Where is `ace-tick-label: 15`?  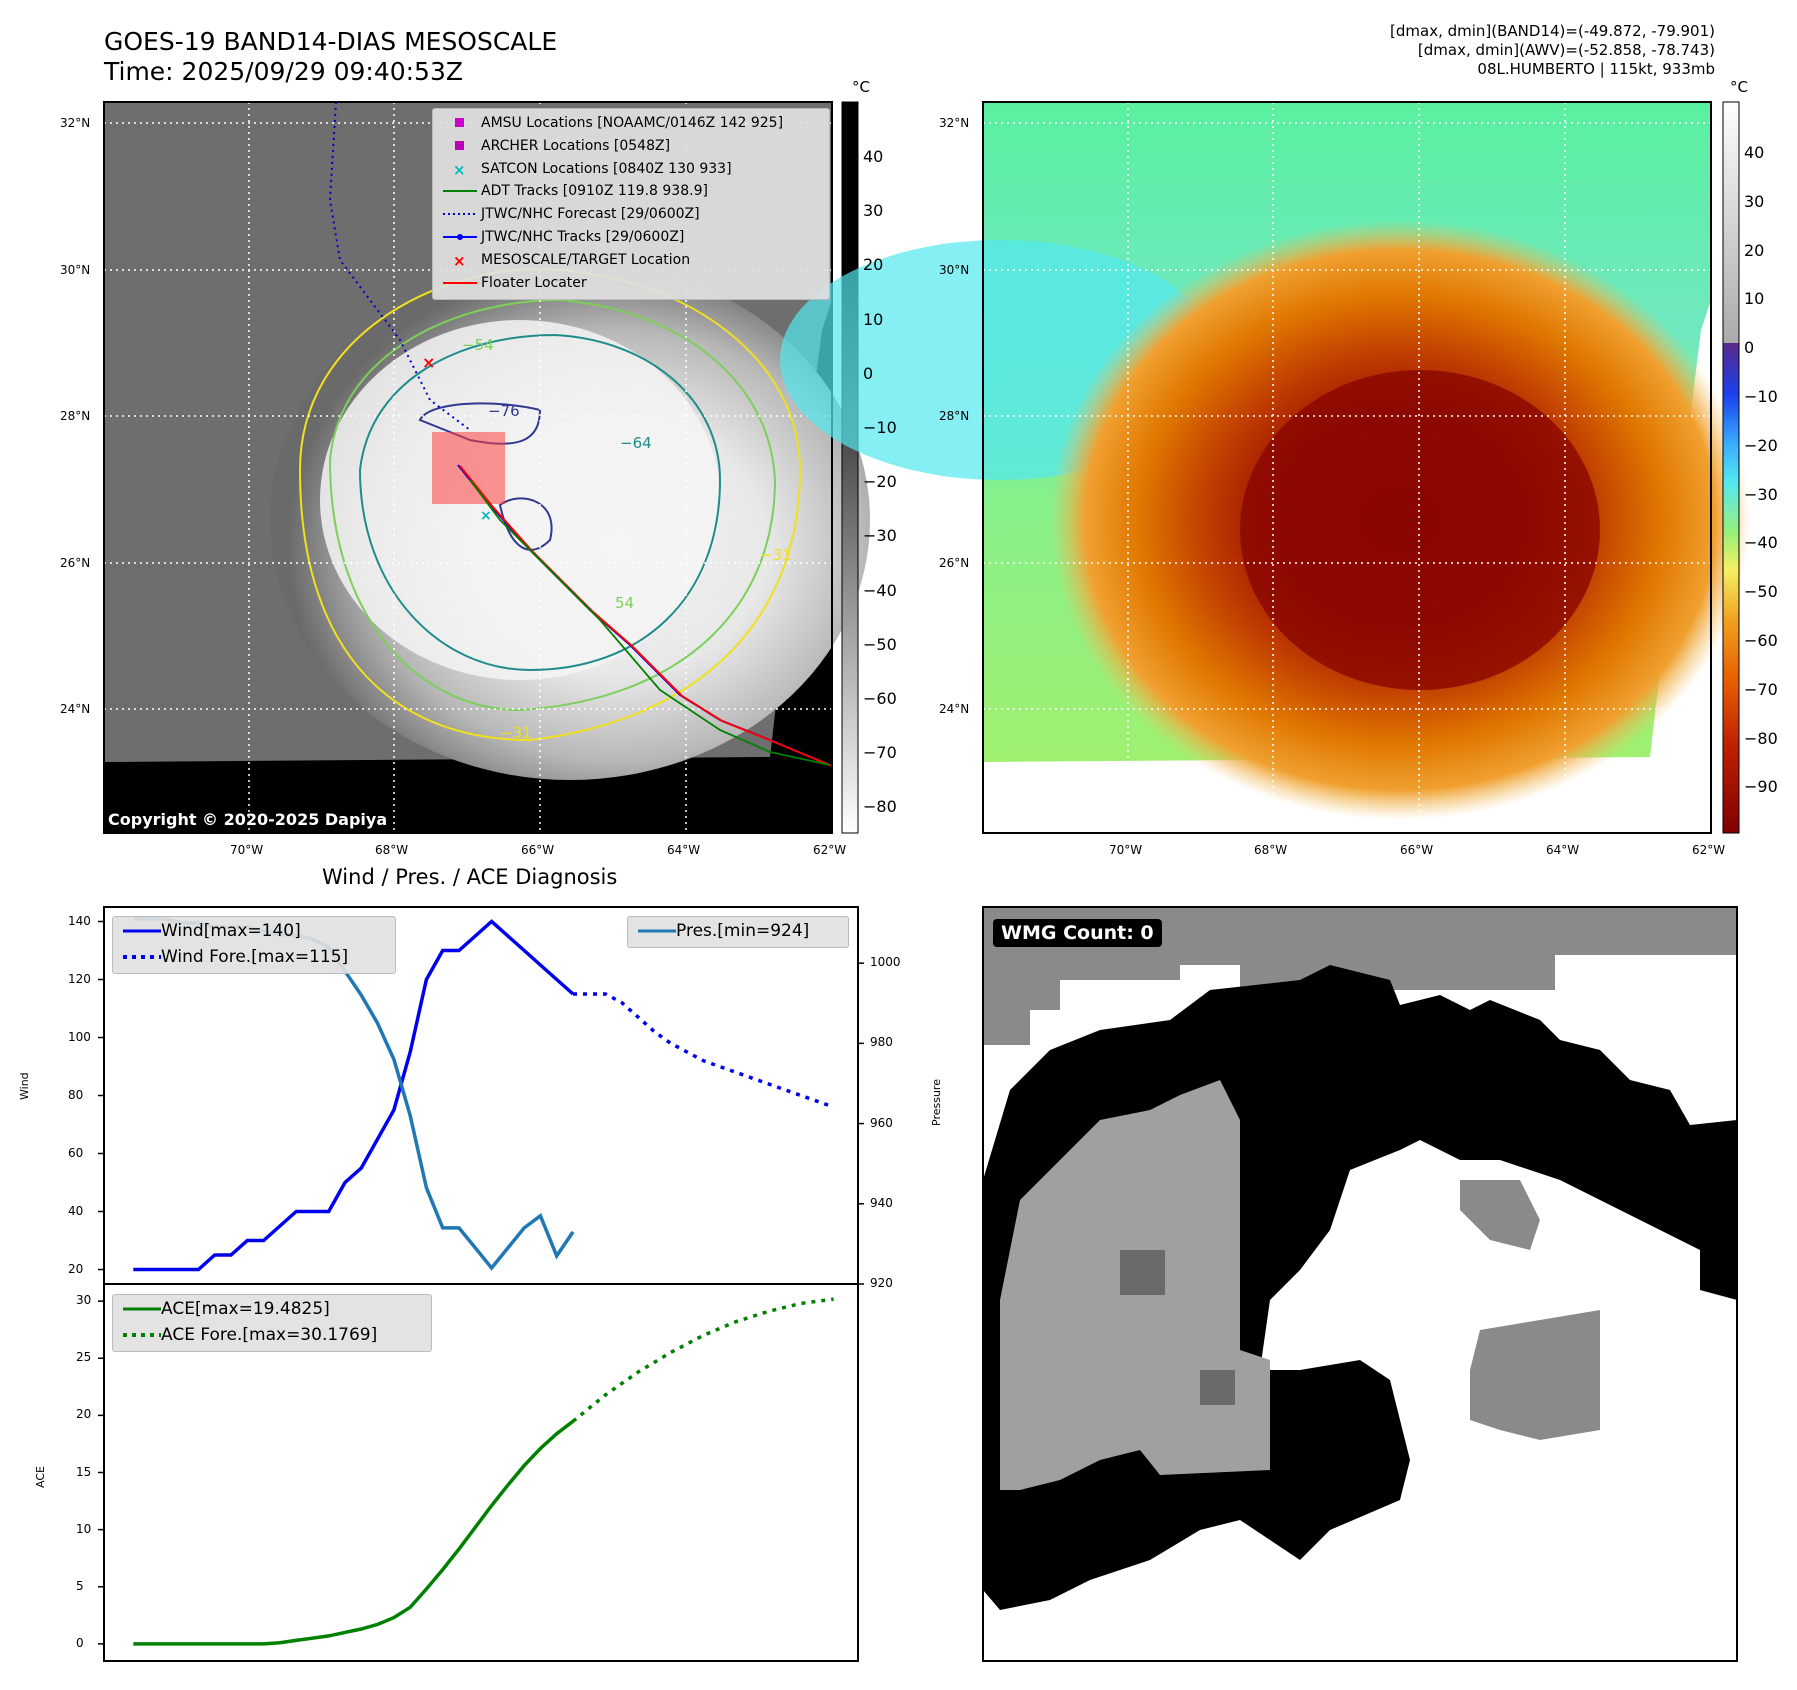
ace-tick-label: 15 is located at coordinates (84, 1471).